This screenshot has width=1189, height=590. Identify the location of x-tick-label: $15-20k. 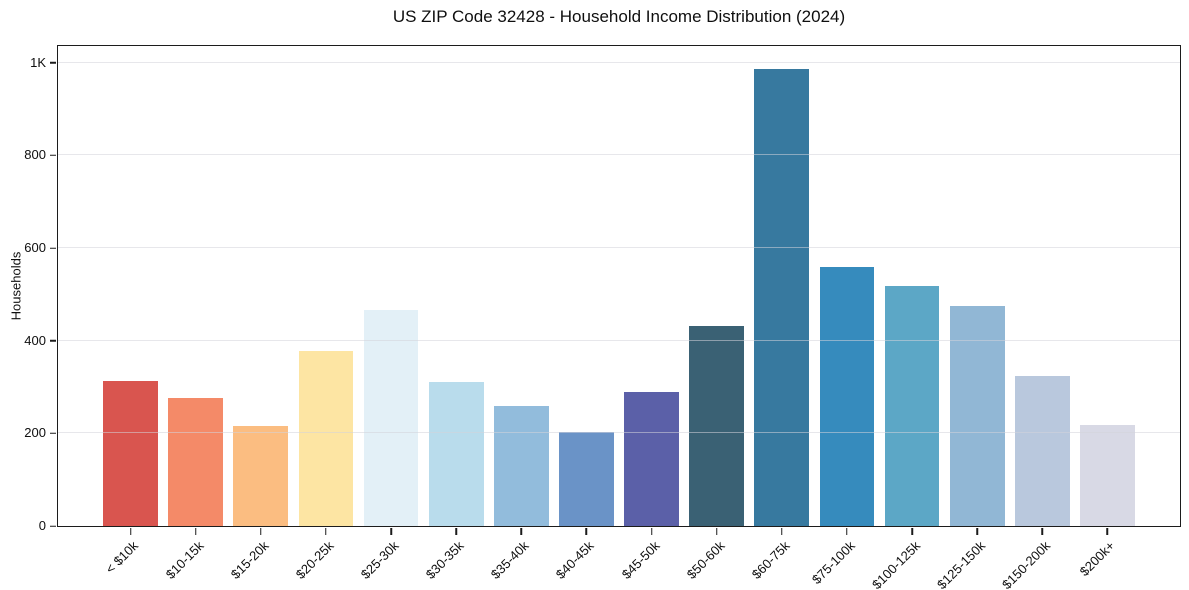
(249, 560).